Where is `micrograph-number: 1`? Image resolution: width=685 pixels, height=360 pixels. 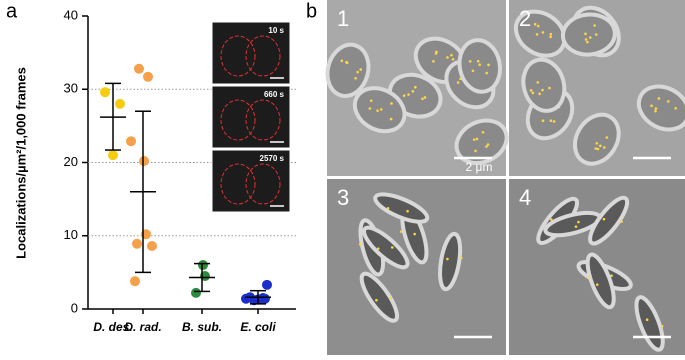
micrograph-number: 1 is located at coordinates (343, 18).